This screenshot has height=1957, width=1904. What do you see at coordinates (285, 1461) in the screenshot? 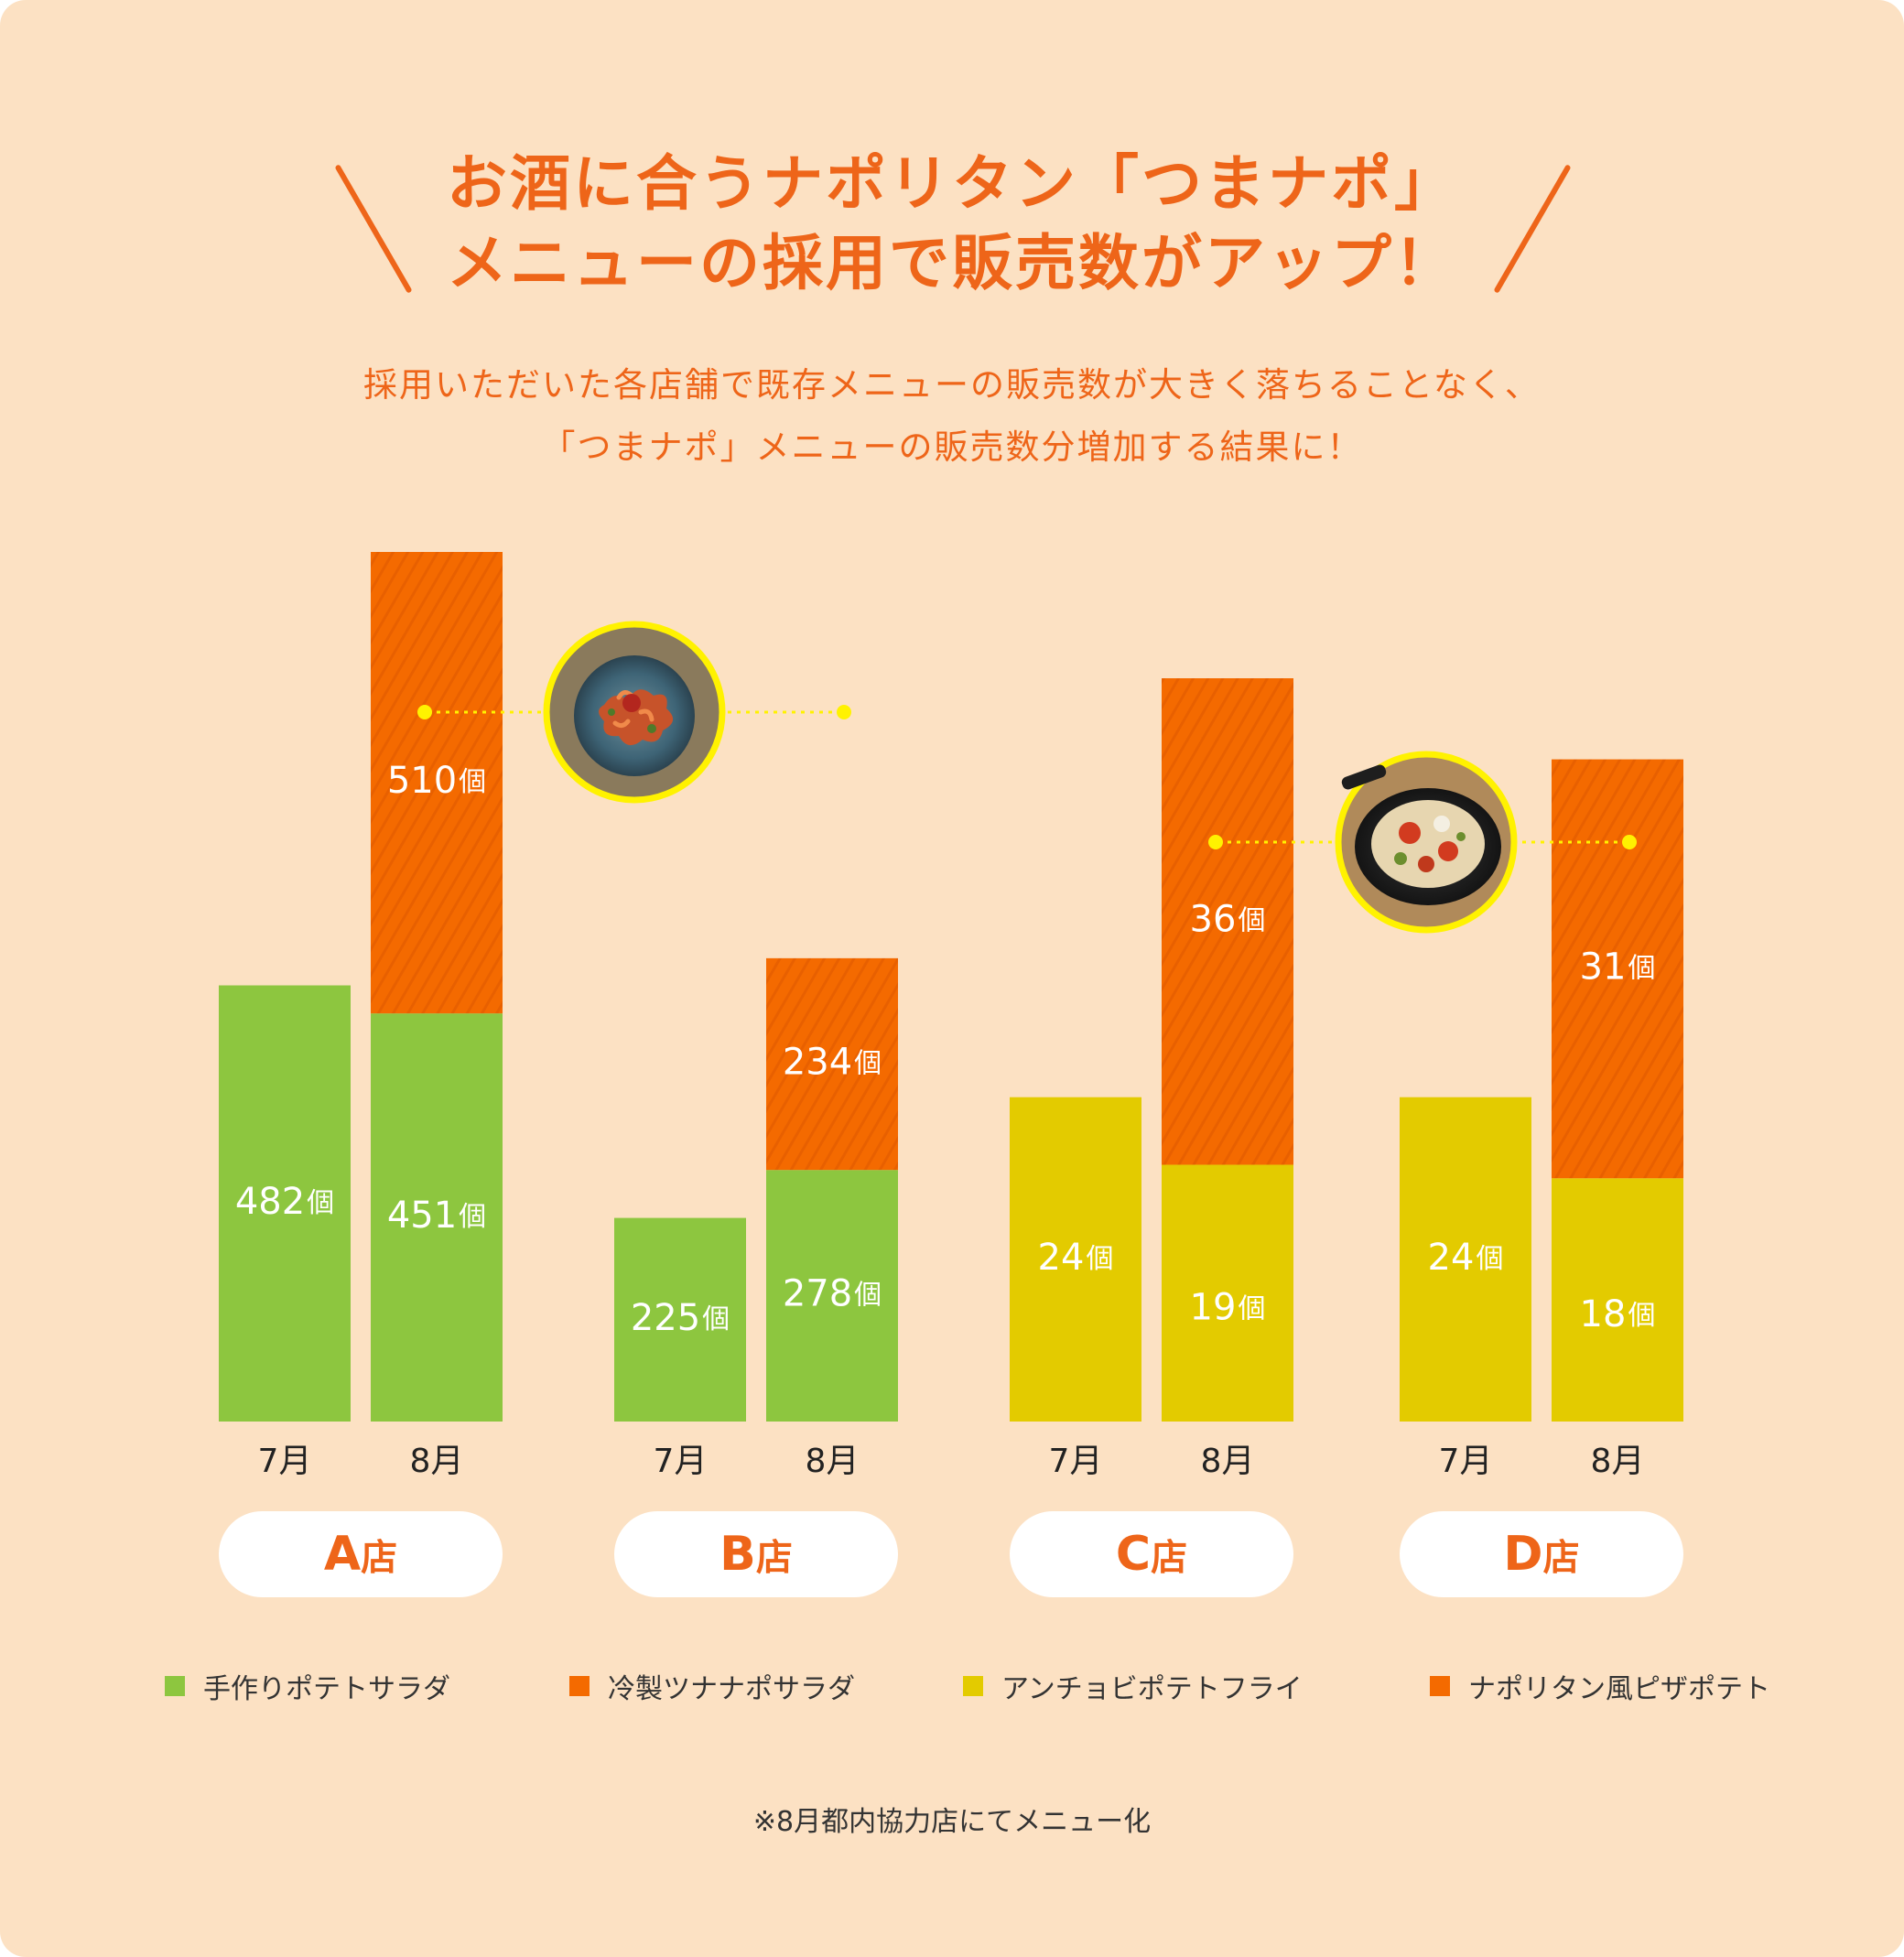
I see `period-label-a-1: 7月` at bounding box center [285, 1461].